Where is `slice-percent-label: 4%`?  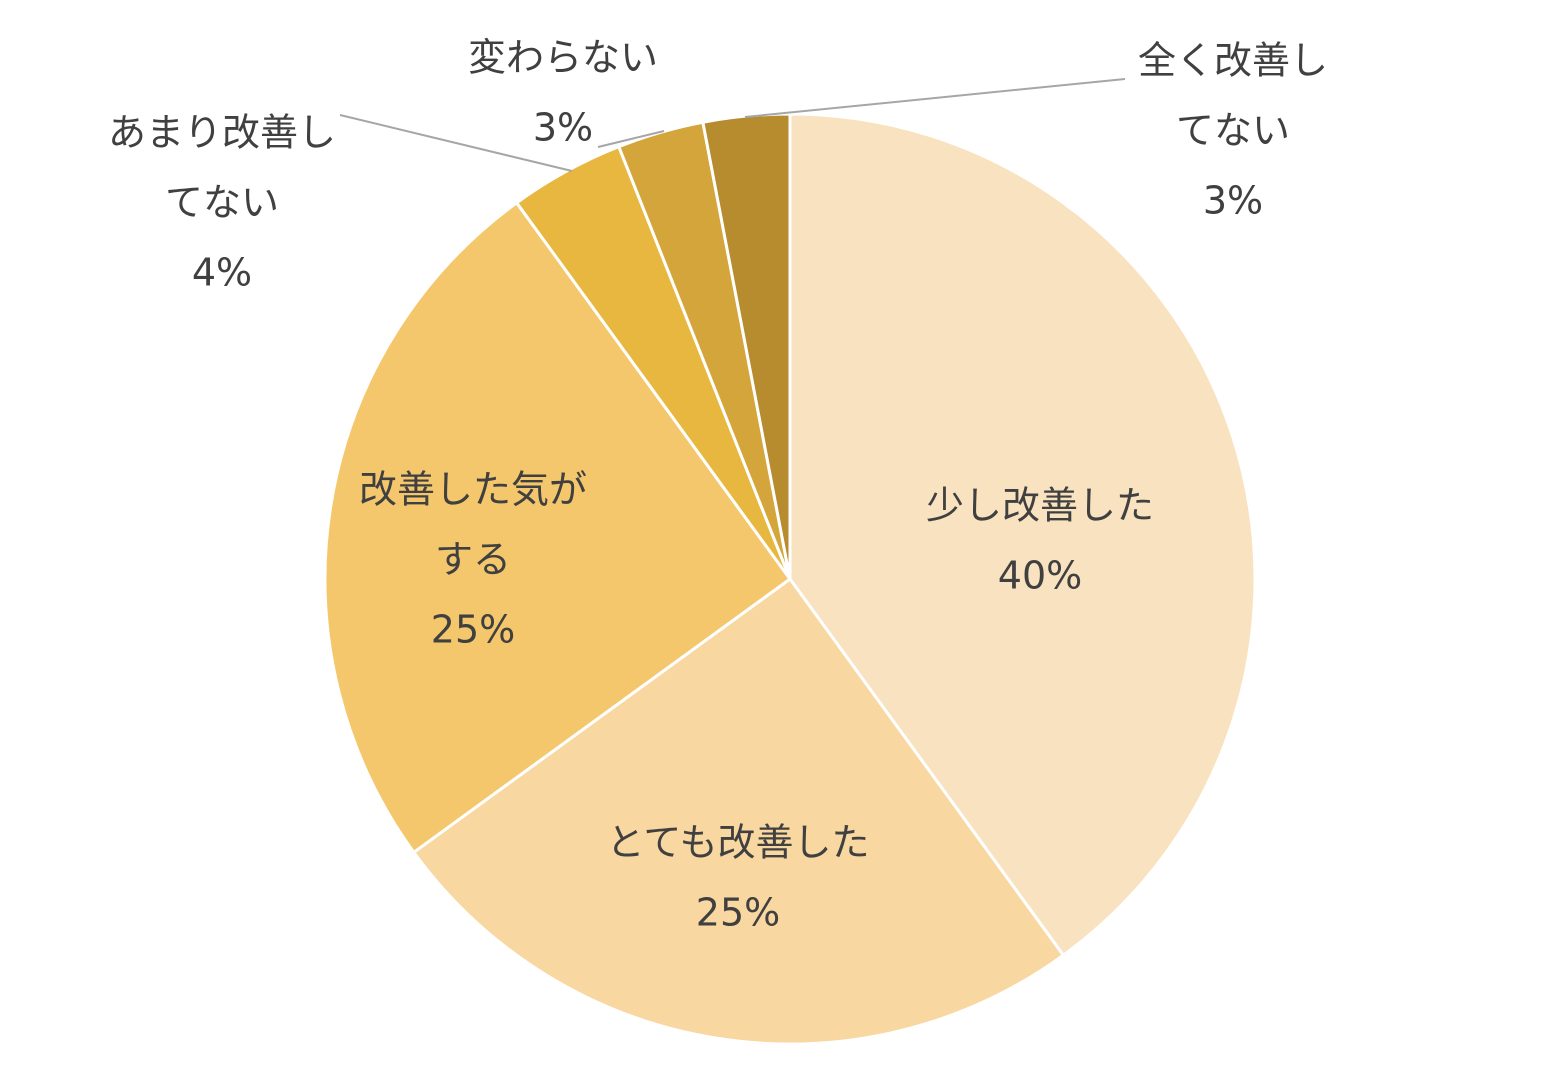
slice-percent-label: 4% is located at coordinates (222, 273).